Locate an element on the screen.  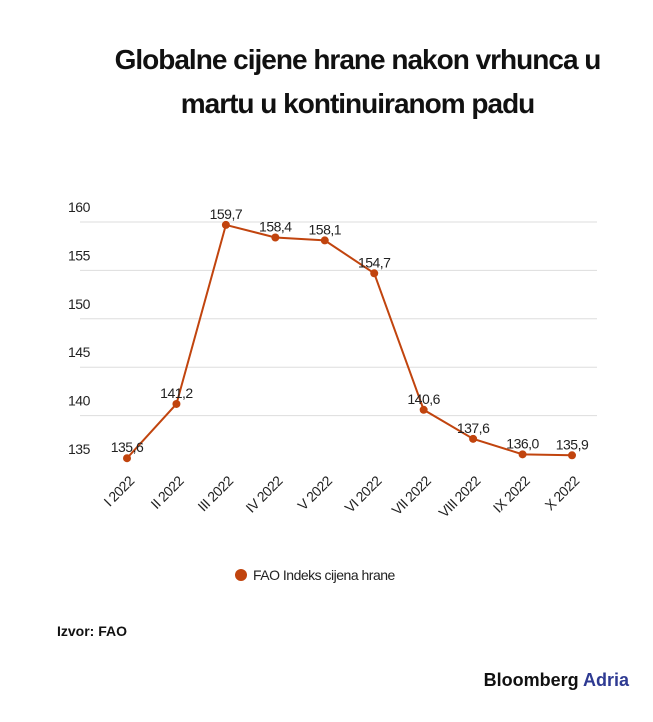
x-tick-label: III 2022 is located at coordinates (216, 493).